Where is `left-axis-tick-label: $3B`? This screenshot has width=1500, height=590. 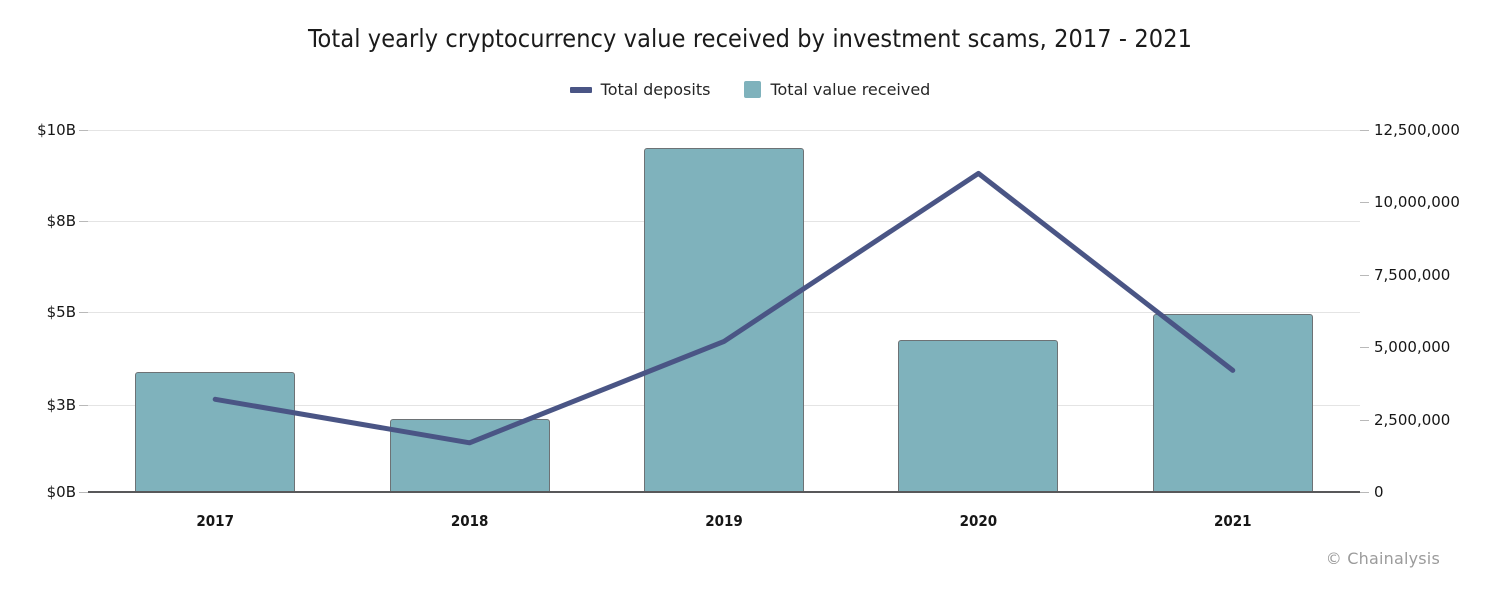 left-axis-tick-label: $3B is located at coordinates (61, 404).